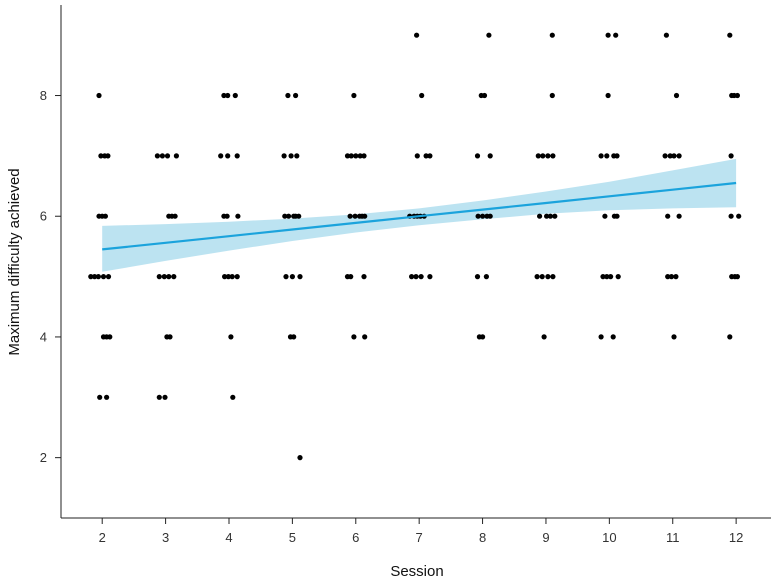 Image resolution: width=778 pixels, height=587 pixels. What do you see at coordinates (165, 537) in the screenshot?
I see `x-tick-label: 3` at bounding box center [165, 537].